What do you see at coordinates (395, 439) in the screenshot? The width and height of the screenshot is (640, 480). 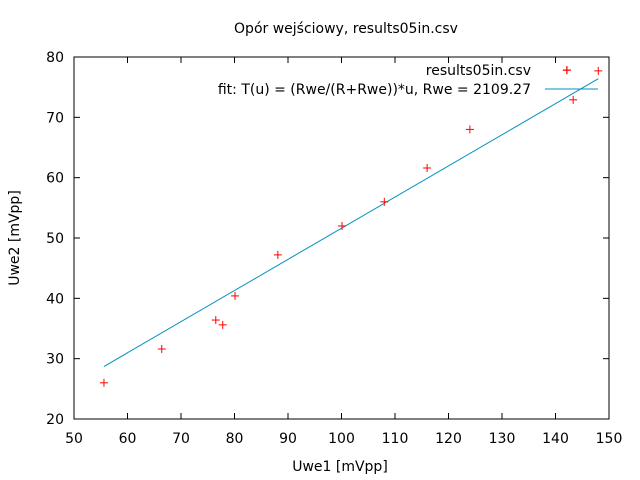 I see `x-tick-label: 110` at bounding box center [395, 439].